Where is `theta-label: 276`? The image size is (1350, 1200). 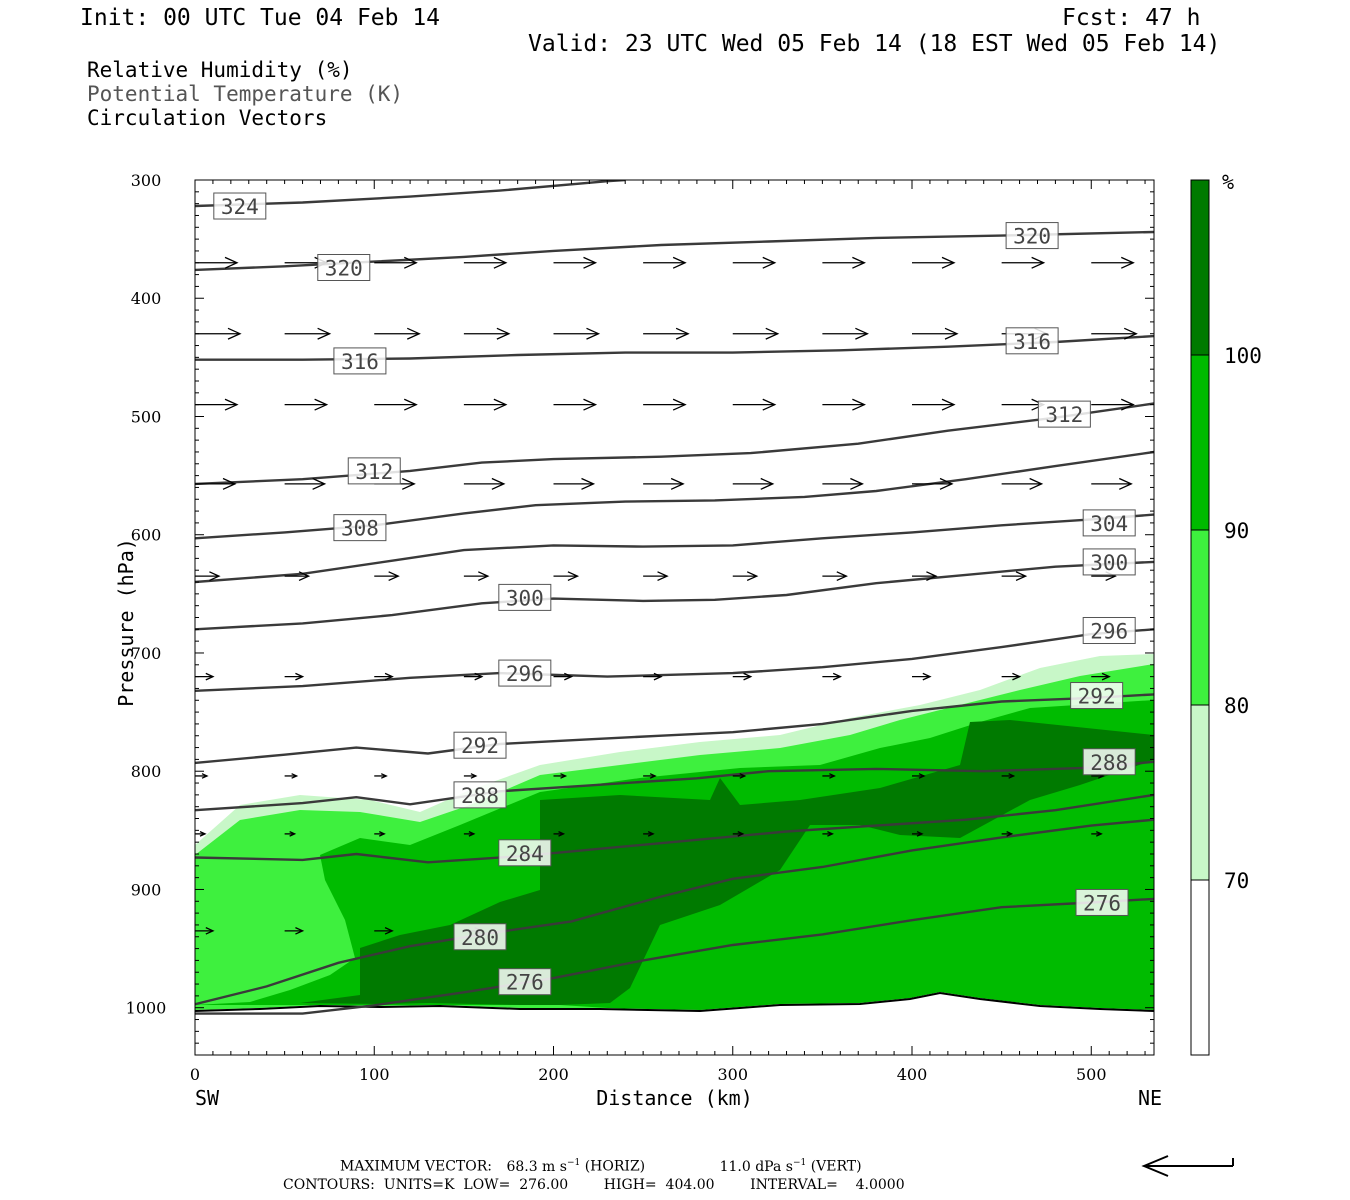
theta-label: 276 is located at coordinates (1102, 903).